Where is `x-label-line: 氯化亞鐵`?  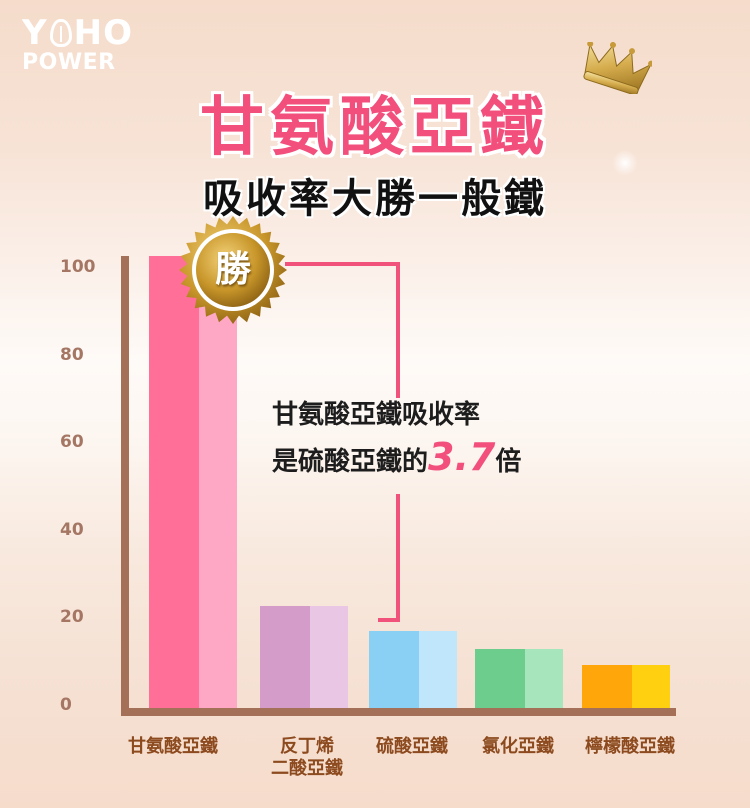
x-label-line: 氯化亞鐵 is located at coordinates (518, 746).